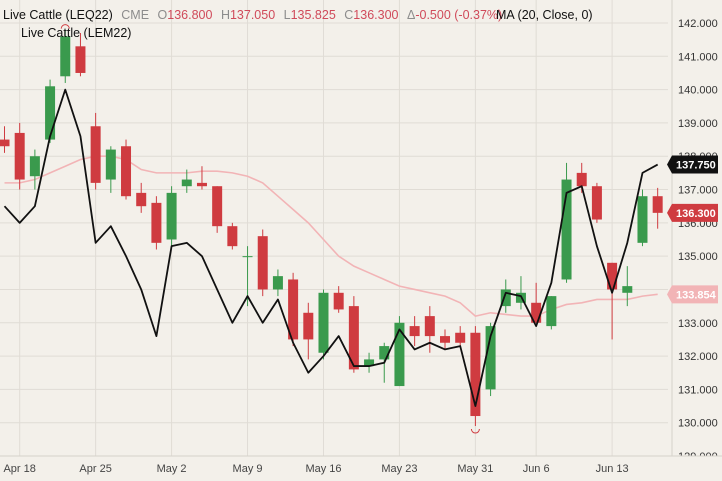 The image size is (722, 481). Describe the element at coordinates (95, 469) in the screenshot. I see `x-tick-label: Apr 25` at that location.